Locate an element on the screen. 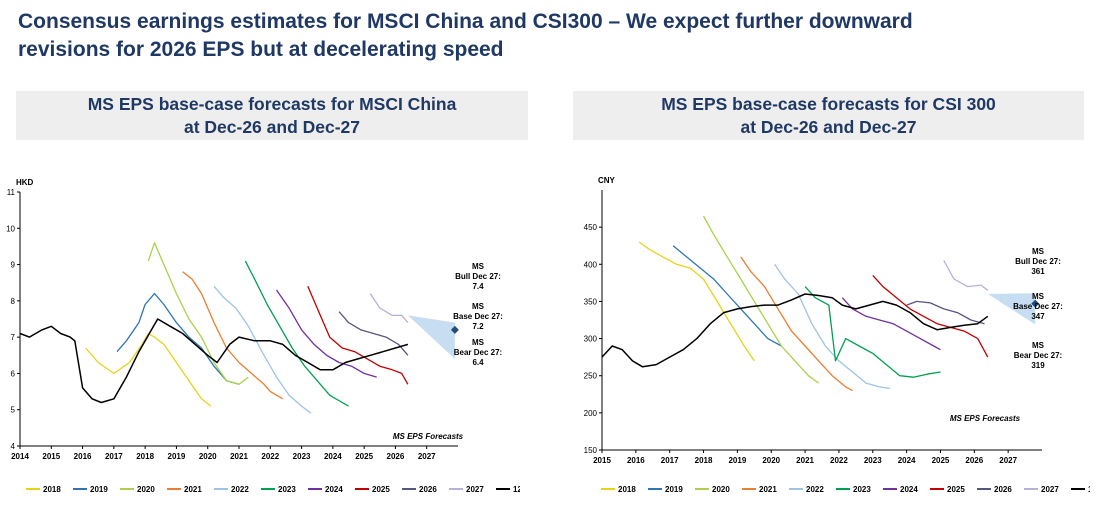 The height and width of the screenshot is (517, 1095). legend-label: 2018 is located at coordinates (627, 489).